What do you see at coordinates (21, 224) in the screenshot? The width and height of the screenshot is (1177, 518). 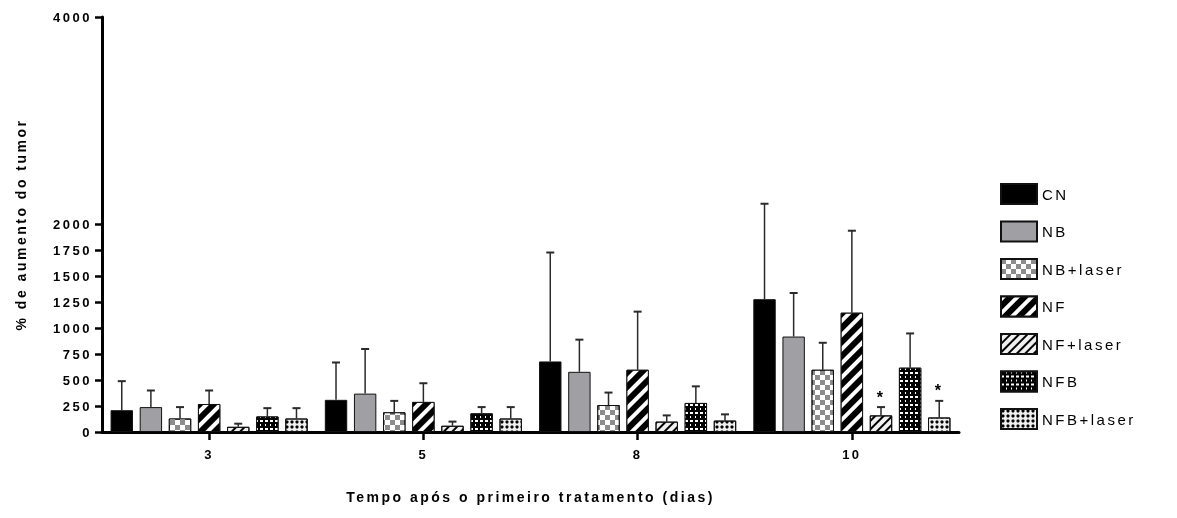 I see `y-axis-title: % de aumento do tumor` at bounding box center [21, 224].